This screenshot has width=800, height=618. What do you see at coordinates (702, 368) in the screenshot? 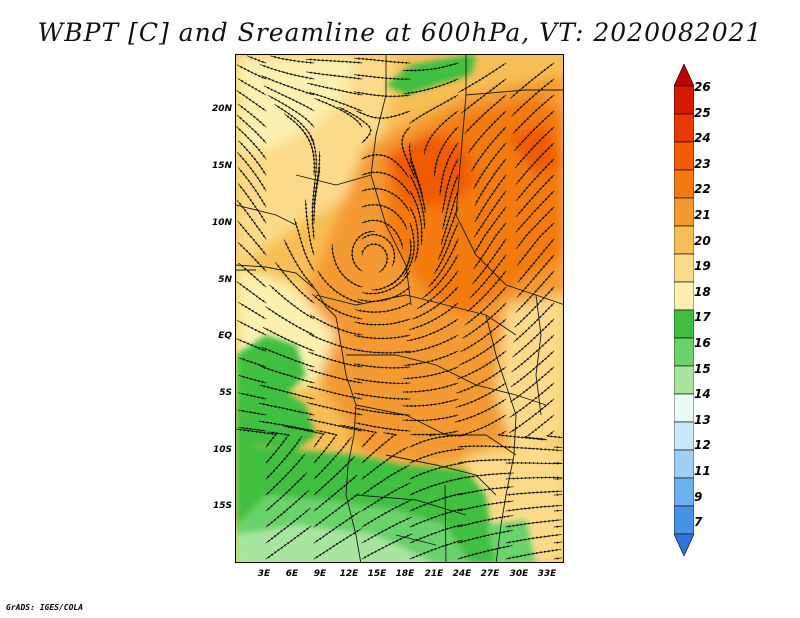
I see `colorbar-label: 15` at bounding box center [702, 368].